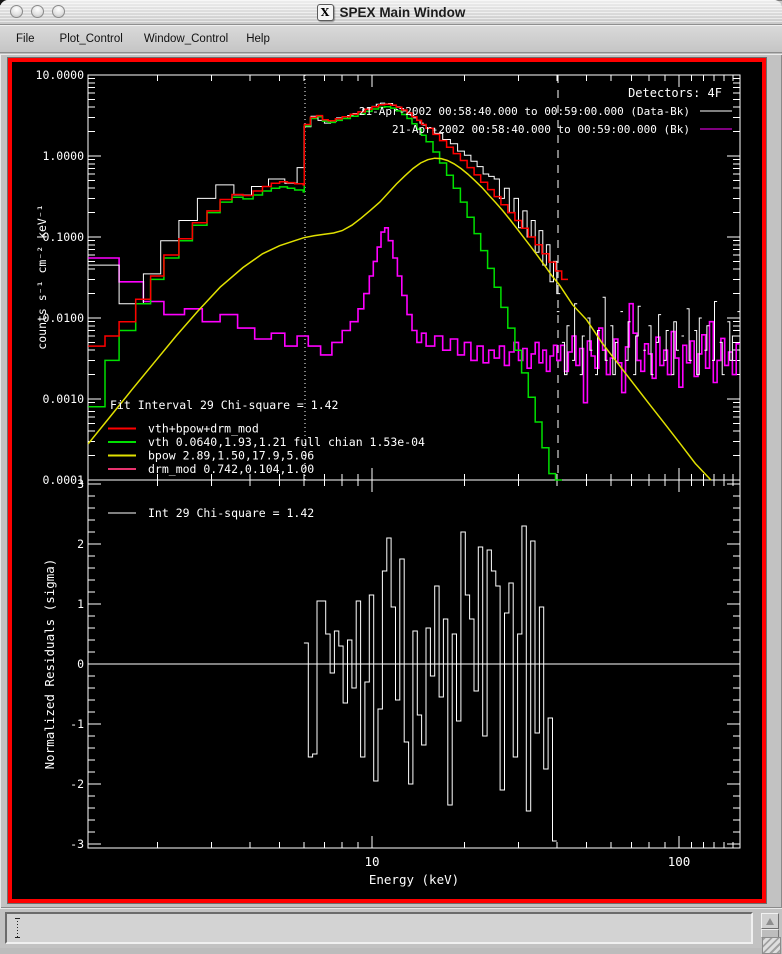 This screenshot has height=954, width=782. What do you see at coordinates (186, 38) in the screenshot?
I see `menu-window-control: Window_Control` at bounding box center [186, 38].